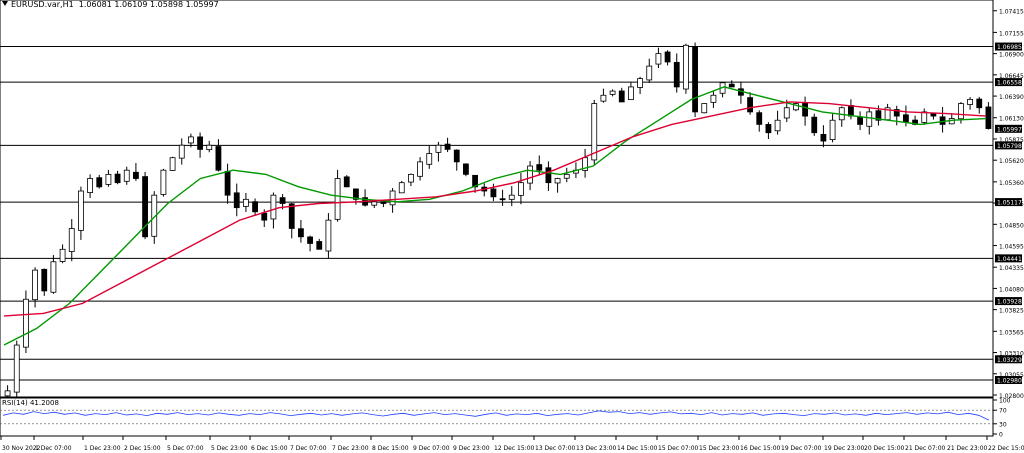 Image resolution: width=1024 pixels, height=453 pixels. Describe the element at coordinates (1002, 418) in the screenshot. I see `rsi-axis: 100 70 30 0` at that location.